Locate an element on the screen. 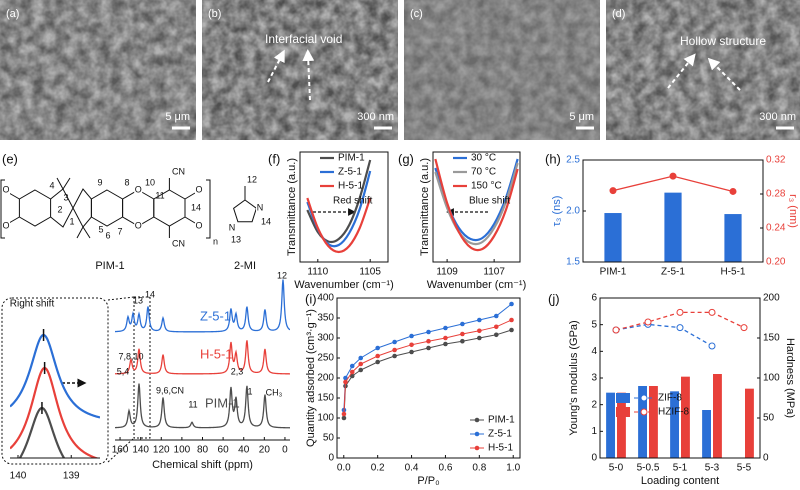 The image size is (800, 490). atom-number: 12 is located at coordinates (252, 179).